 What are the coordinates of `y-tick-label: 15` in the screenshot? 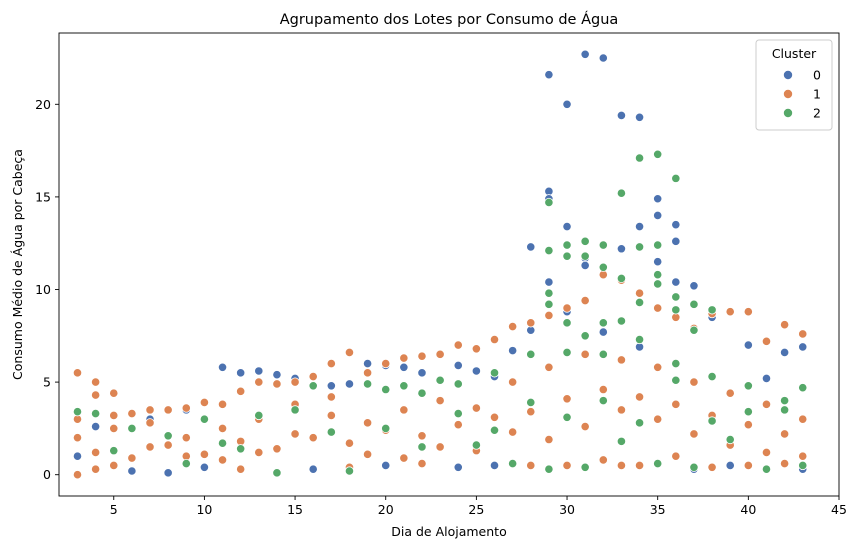 It's located at (43, 196).